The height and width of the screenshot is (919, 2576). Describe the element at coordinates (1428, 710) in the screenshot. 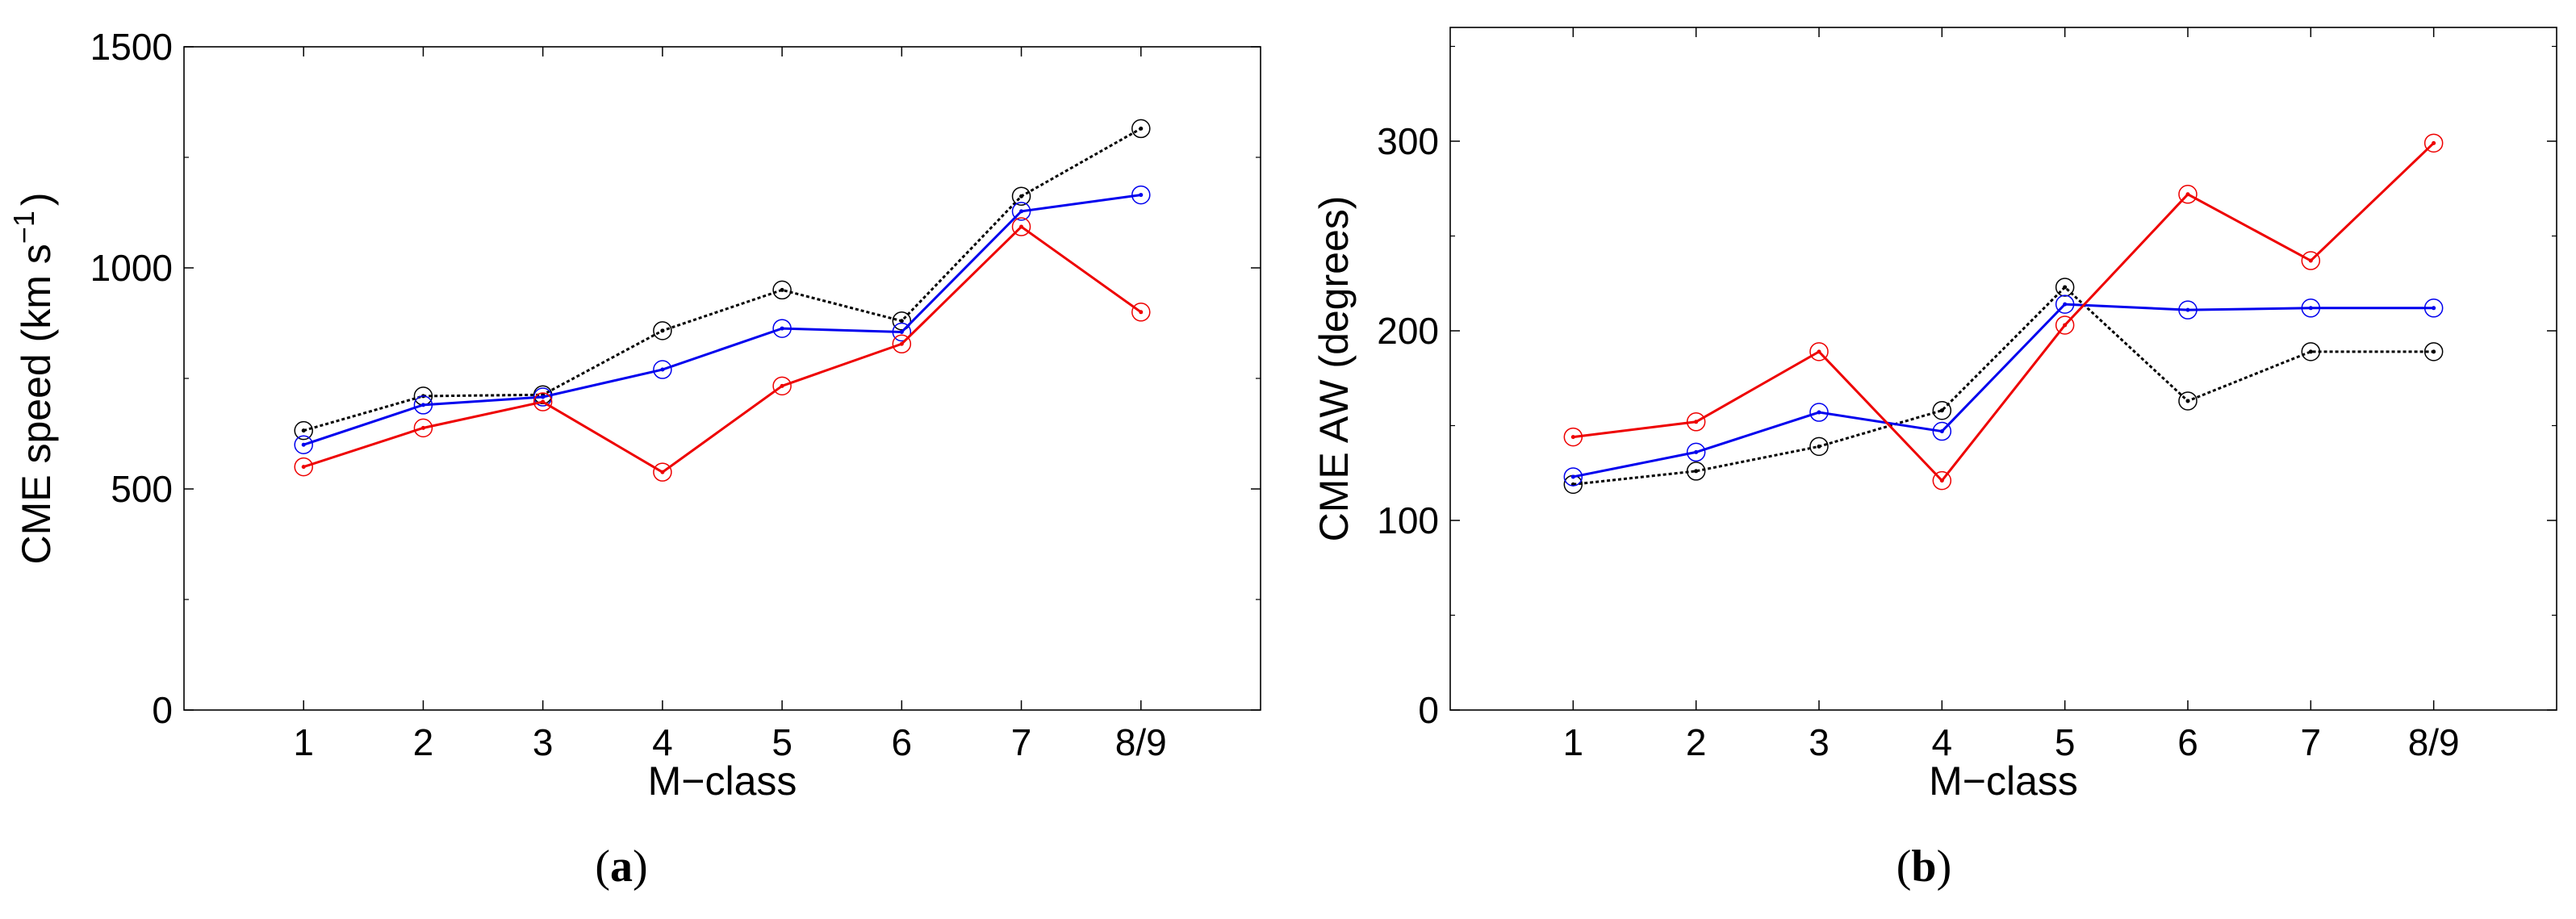

I see `y-tick-label: 0` at that location.